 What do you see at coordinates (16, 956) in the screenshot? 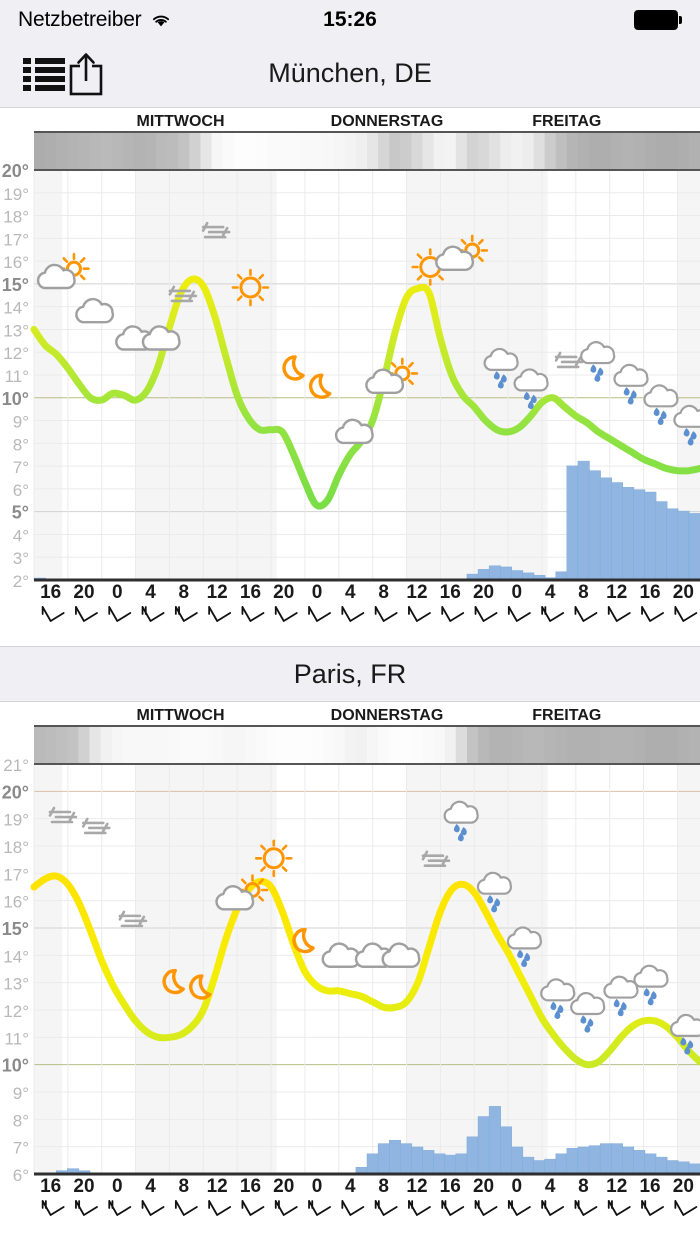
I see `y-axis-label: 14°` at bounding box center [16, 956].